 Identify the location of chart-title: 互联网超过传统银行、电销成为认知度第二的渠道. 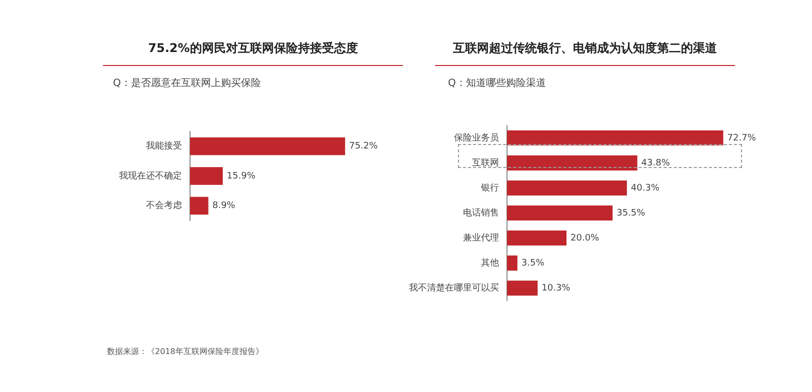
(585, 53).